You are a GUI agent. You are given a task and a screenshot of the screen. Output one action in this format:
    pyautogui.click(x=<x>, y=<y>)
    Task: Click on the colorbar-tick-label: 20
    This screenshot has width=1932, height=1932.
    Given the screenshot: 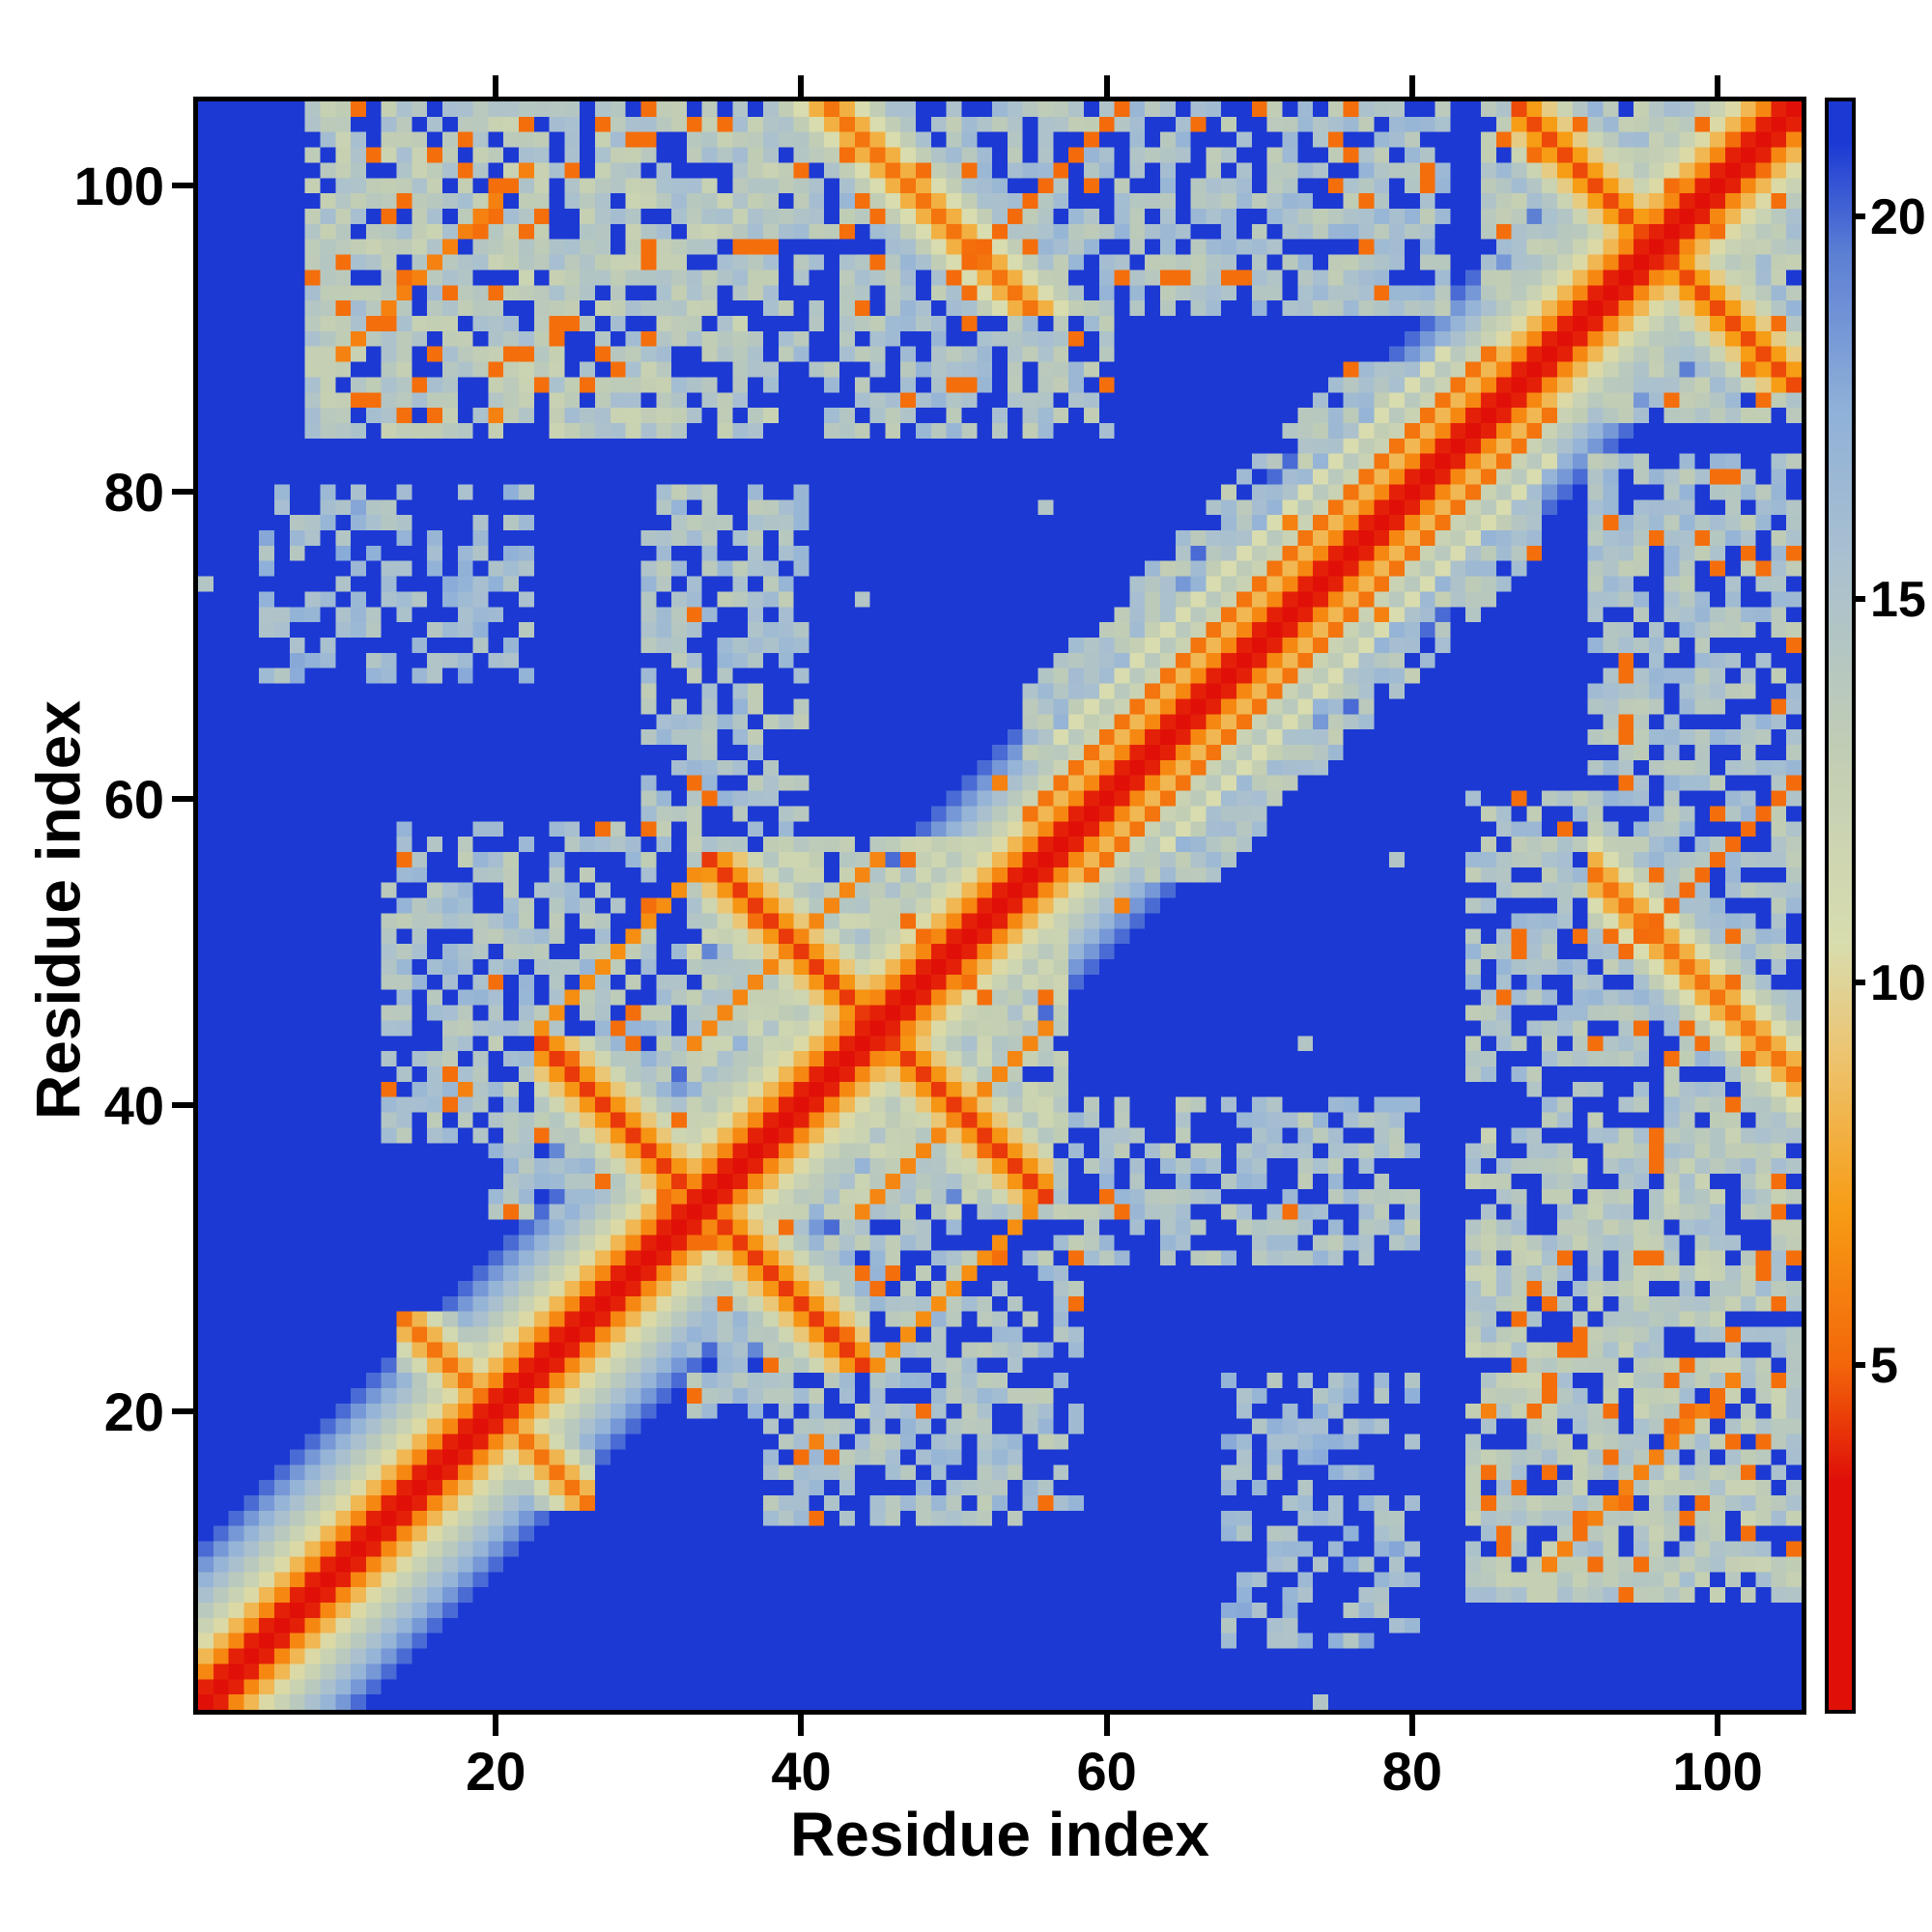 What is the action you would take?
    pyautogui.click(x=1898, y=216)
    